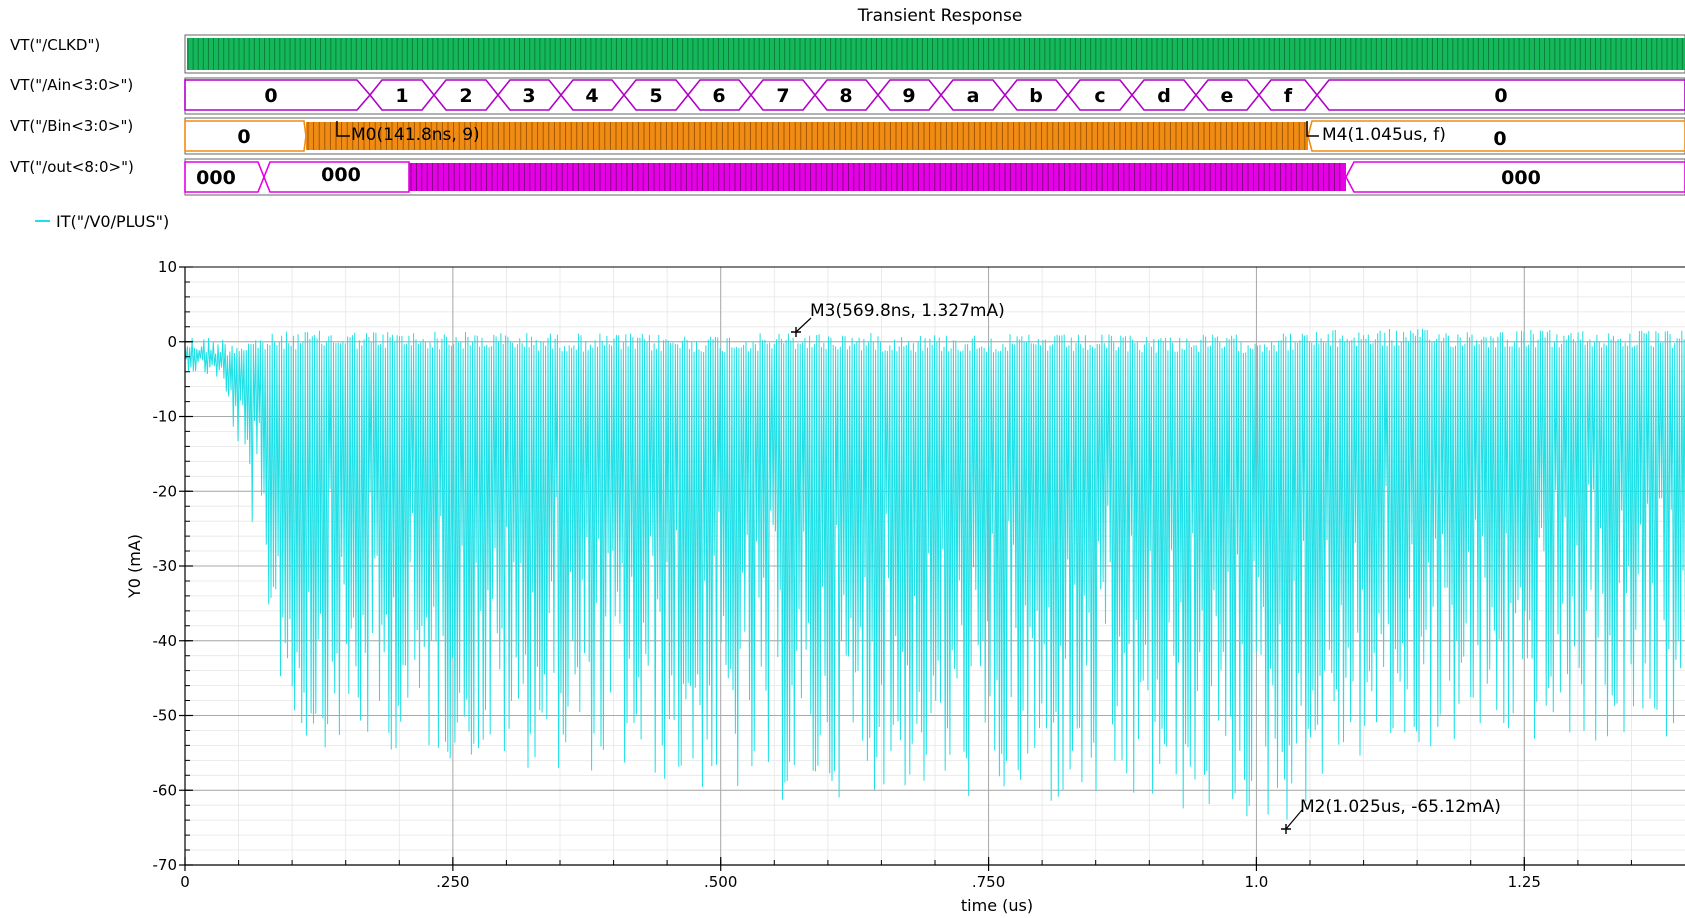  I want to click on out-strip: 000 000 000, so click(934, 177).